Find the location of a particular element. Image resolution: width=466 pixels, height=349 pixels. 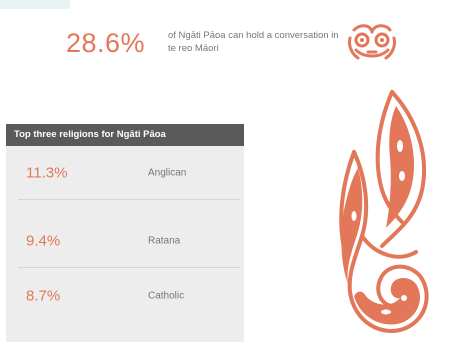

religion-percent: 11.3% is located at coordinates (47, 173).